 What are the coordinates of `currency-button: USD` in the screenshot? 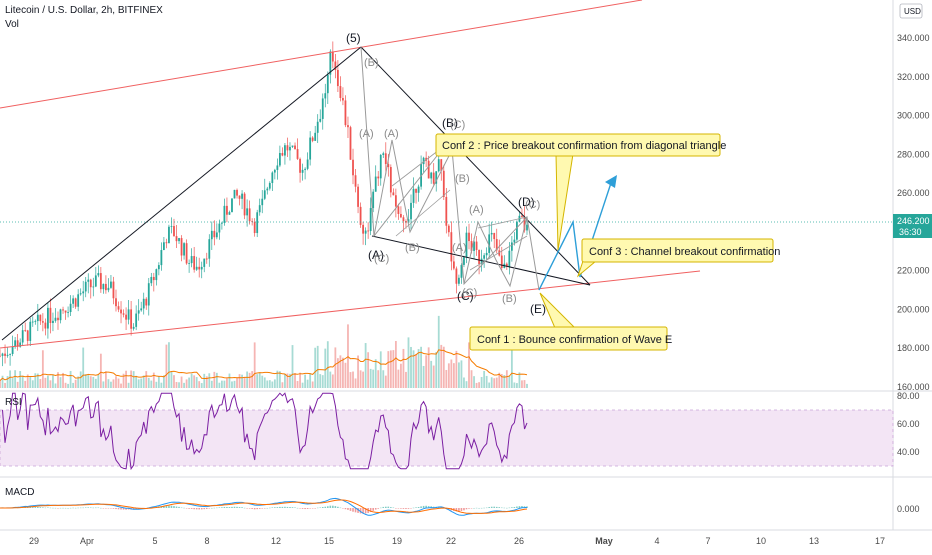 It's located at (911, 11).